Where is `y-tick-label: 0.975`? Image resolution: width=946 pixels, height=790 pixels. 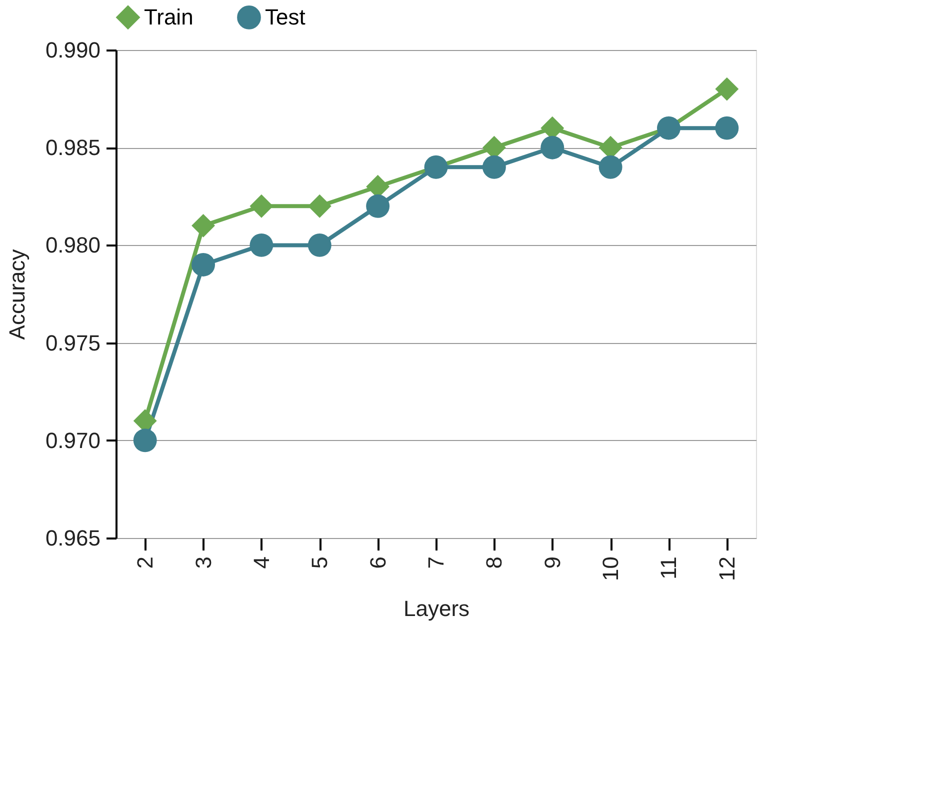 y-tick-label: 0.975 is located at coordinates (72, 343).